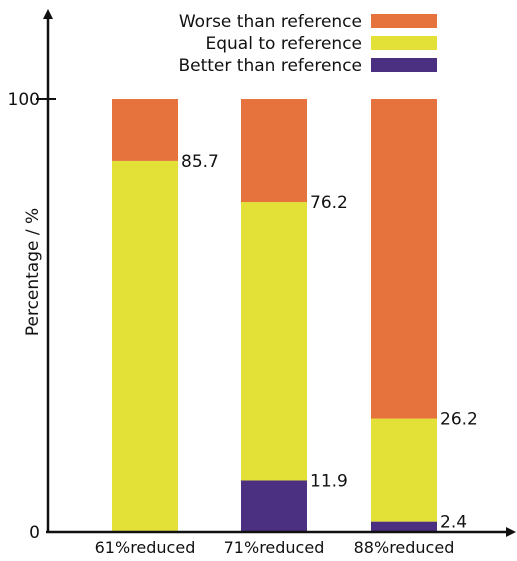  Describe the element at coordinates (274, 506) in the screenshot. I see `bar-segment-71-reduced-better-than-reference` at that location.